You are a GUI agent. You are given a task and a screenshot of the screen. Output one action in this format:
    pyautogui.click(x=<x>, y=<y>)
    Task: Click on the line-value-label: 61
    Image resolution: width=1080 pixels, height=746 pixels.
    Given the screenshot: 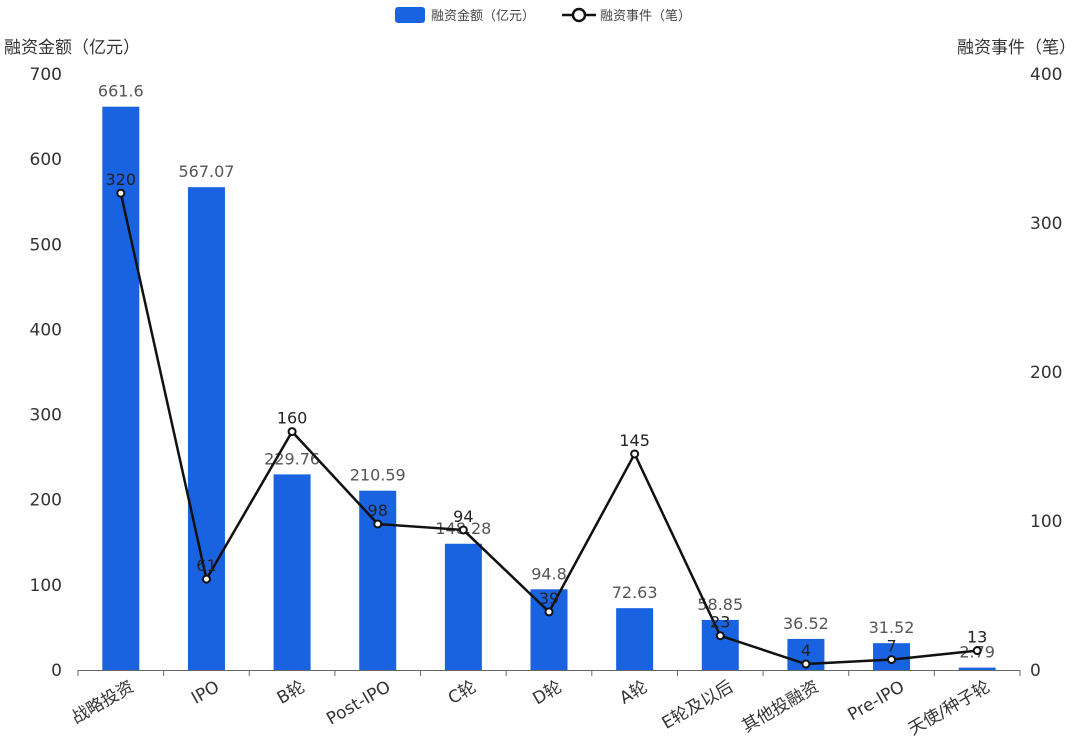 What is the action you would take?
    pyautogui.click(x=206, y=565)
    